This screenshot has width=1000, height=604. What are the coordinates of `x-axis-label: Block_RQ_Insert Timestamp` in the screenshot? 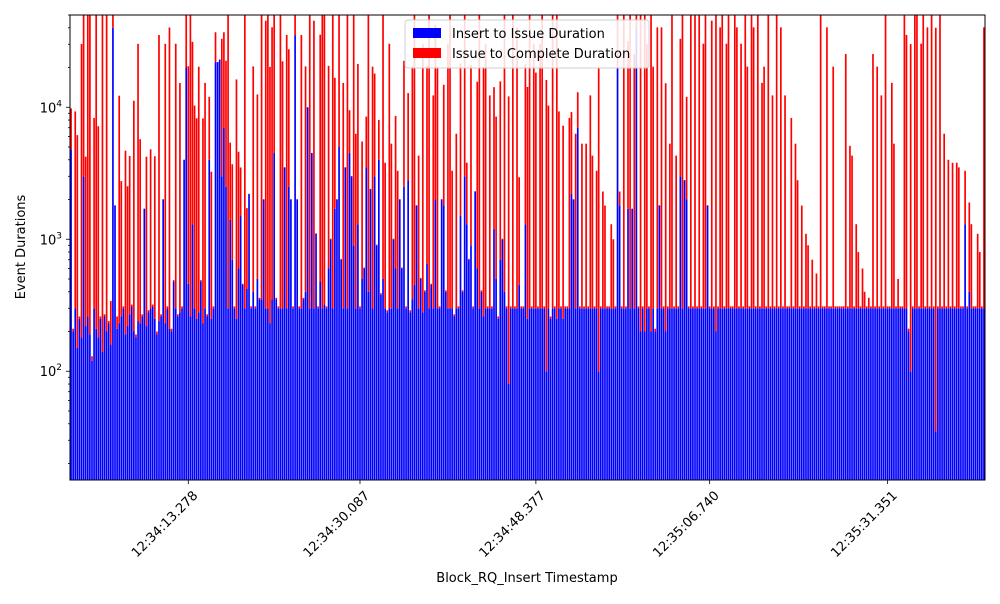 It's located at (526, 578).